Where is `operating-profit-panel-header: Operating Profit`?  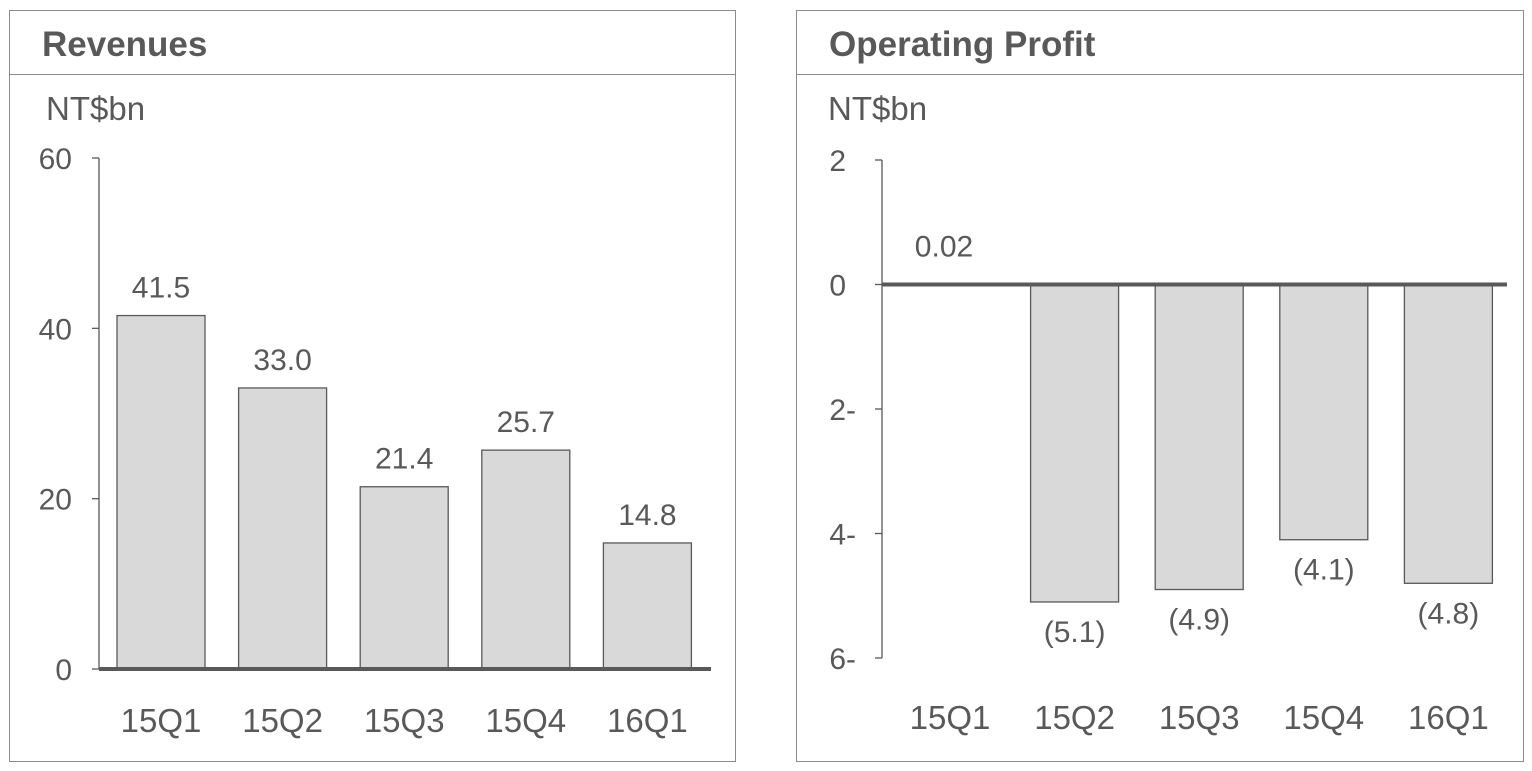
operating-profit-panel-header: Operating Profit is located at coordinates (1160, 43).